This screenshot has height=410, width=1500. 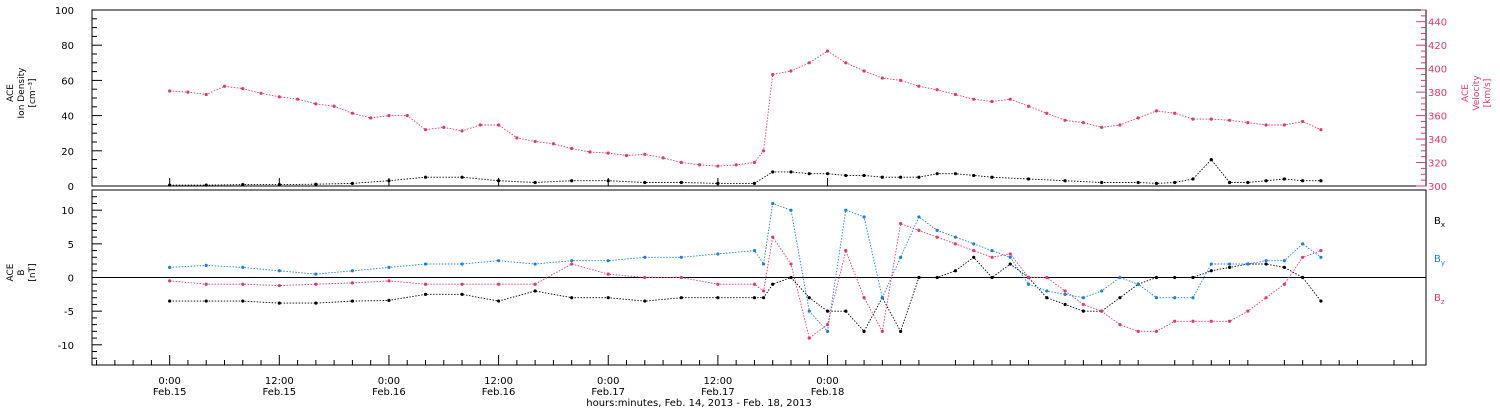 What do you see at coordinates (1437, 70) in the screenshot?
I see `velocity-tick-label: 400` at bounding box center [1437, 70].